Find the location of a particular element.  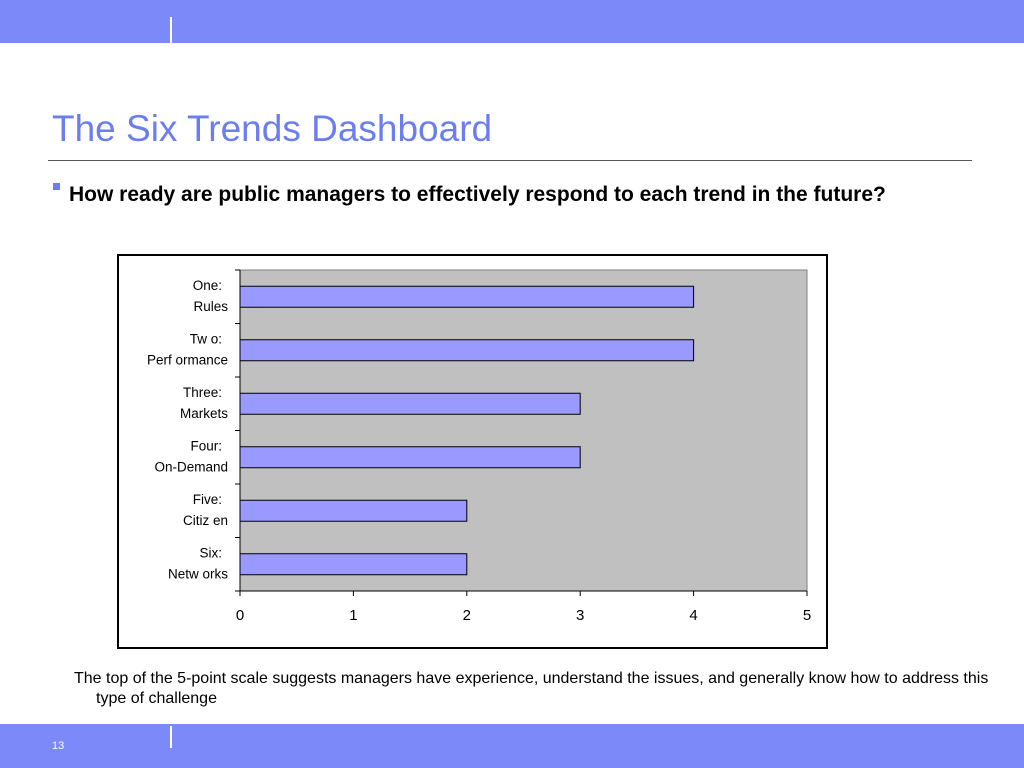

category-label: Three: Markets is located at coordinates (204, 403).